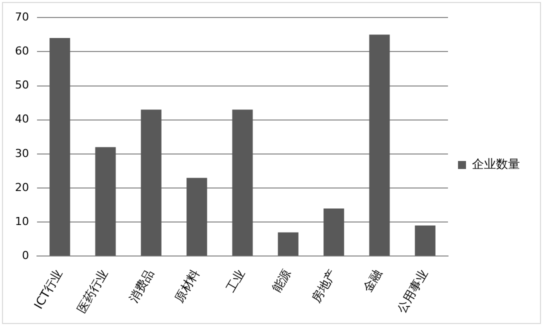 The width and height of the screenshot is (543, 326). What do you see at coordinates (21, 17) in the screenshot?
I see `y-tick-label: 70` at bounding box center [21, 17].